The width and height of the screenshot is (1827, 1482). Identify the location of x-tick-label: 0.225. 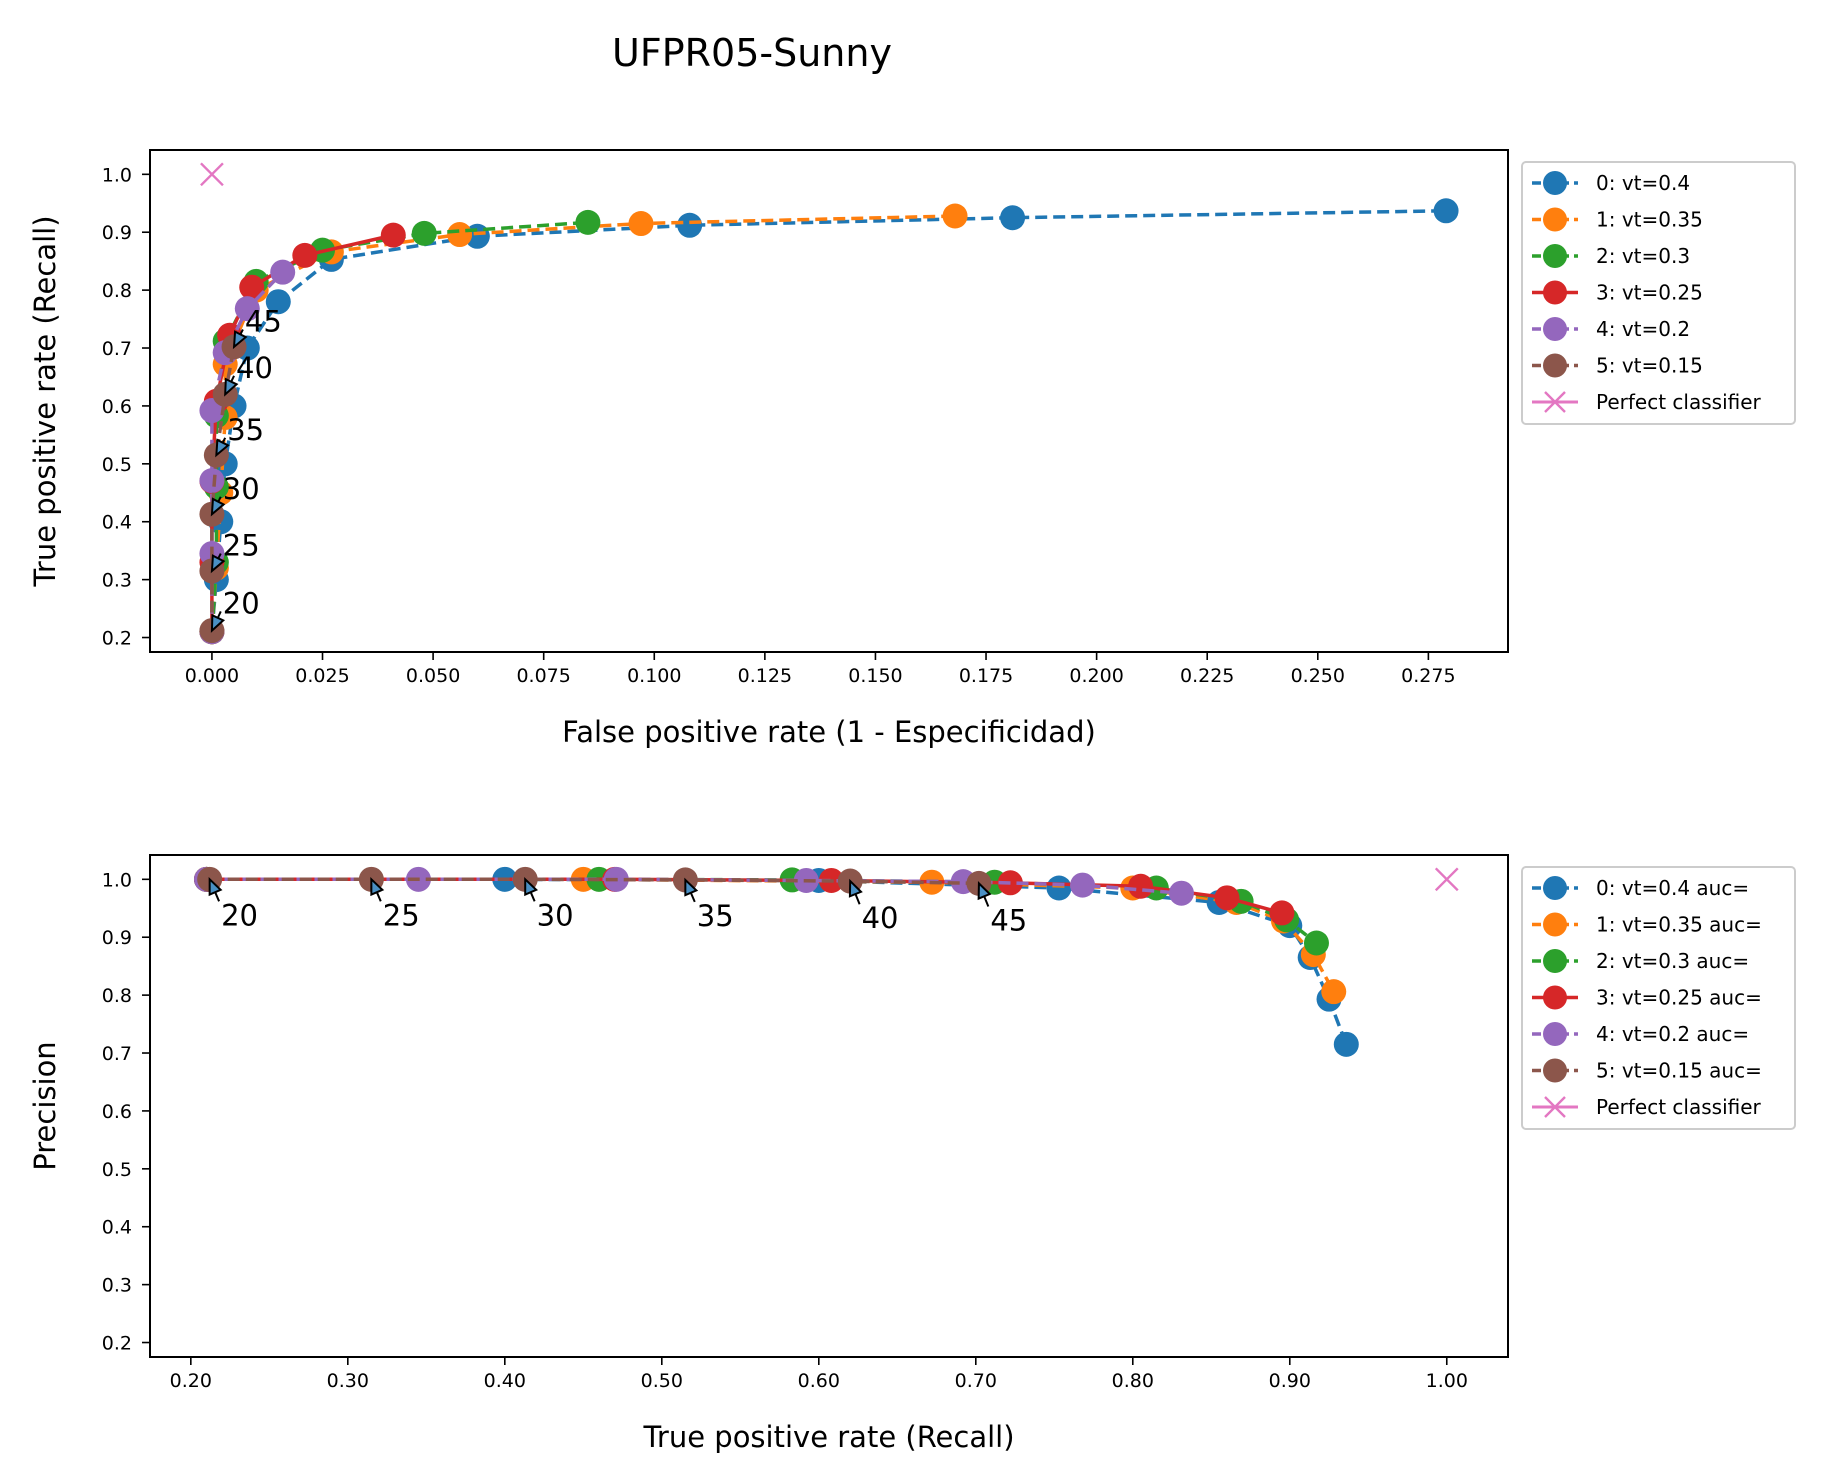
(1207, 676).